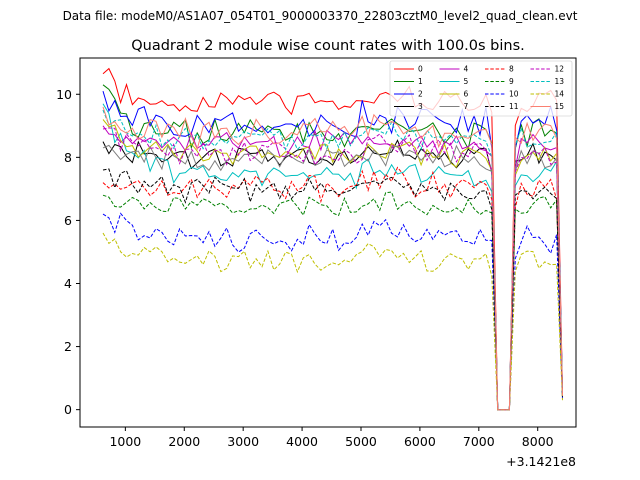 Image resolution: width=640 pixels, height=480 pixels. Describe the element at coordinates (560, 69) in the screenshot. I see `legend-label: 12` at that location.